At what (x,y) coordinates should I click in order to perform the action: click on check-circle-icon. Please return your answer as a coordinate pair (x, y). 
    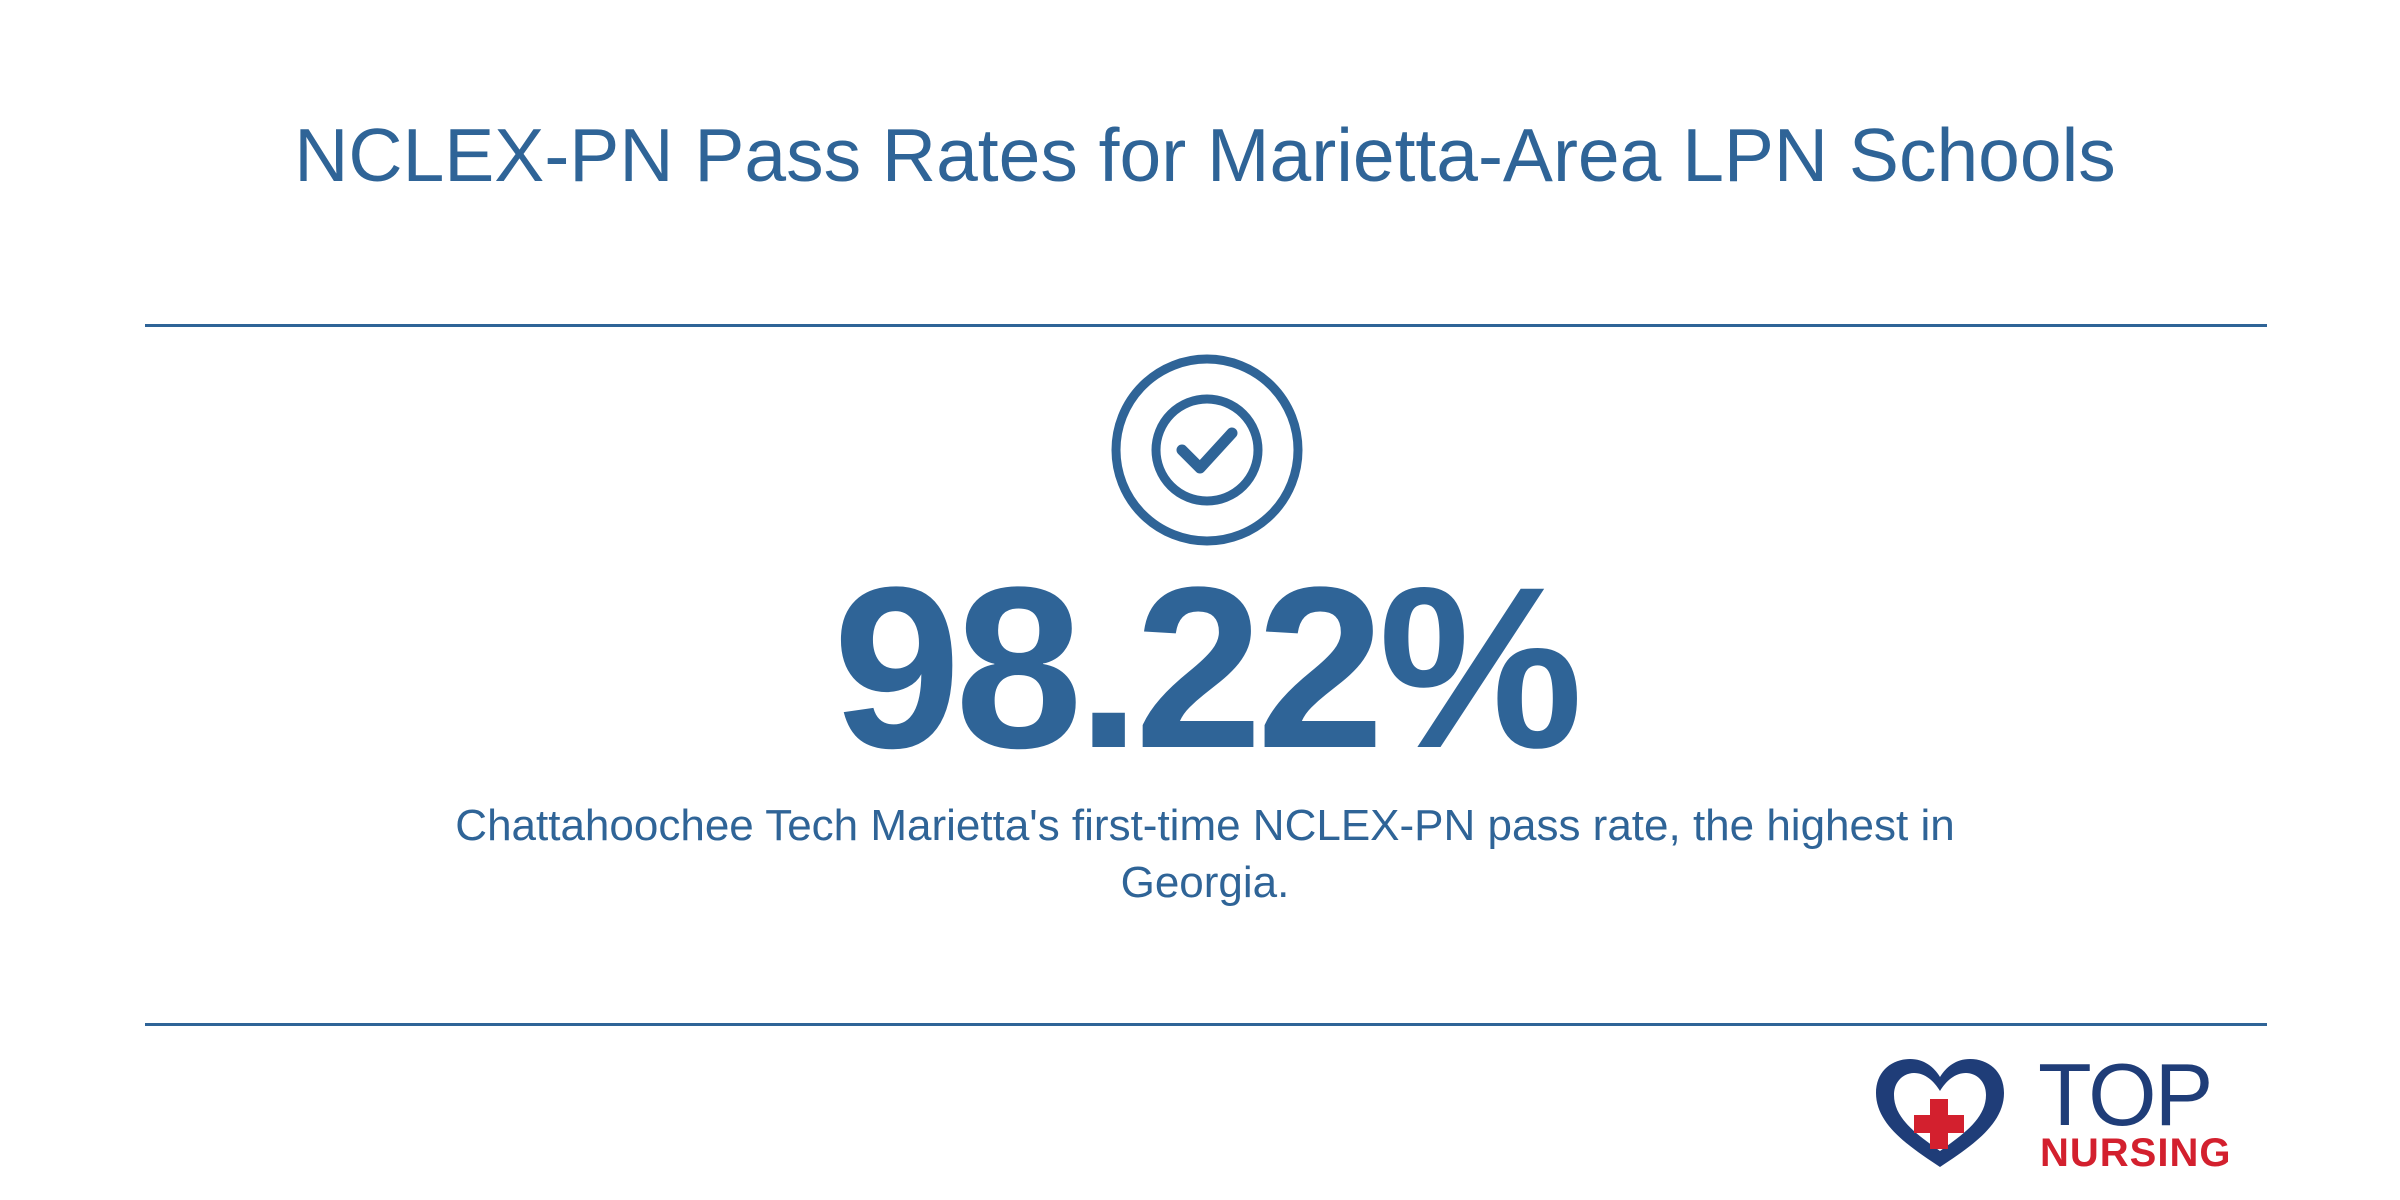
    Looking at the image, I should click on (1207, 450).